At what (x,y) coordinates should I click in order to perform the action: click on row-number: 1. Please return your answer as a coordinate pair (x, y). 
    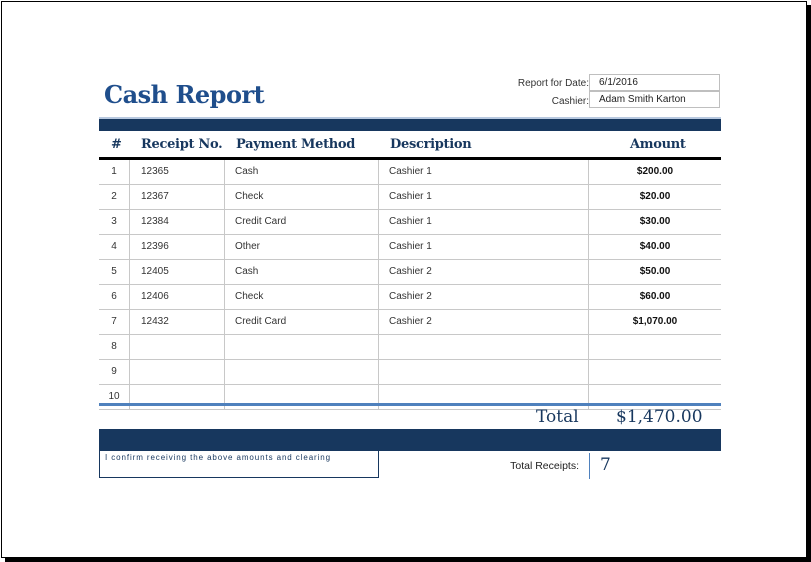
    Looking at the image, I should click on (114, 172).